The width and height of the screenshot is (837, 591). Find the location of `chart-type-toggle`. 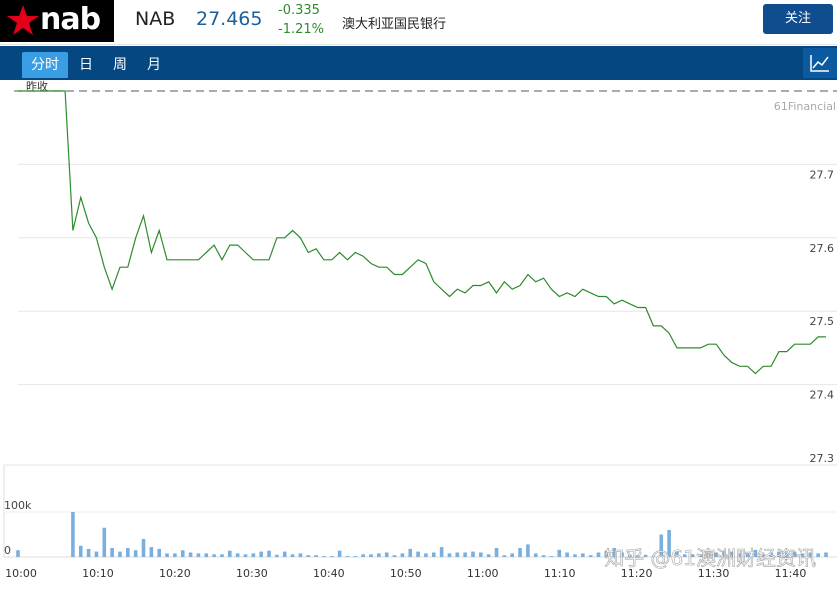

chart-type-toggle is located at coordinates (820, 63).